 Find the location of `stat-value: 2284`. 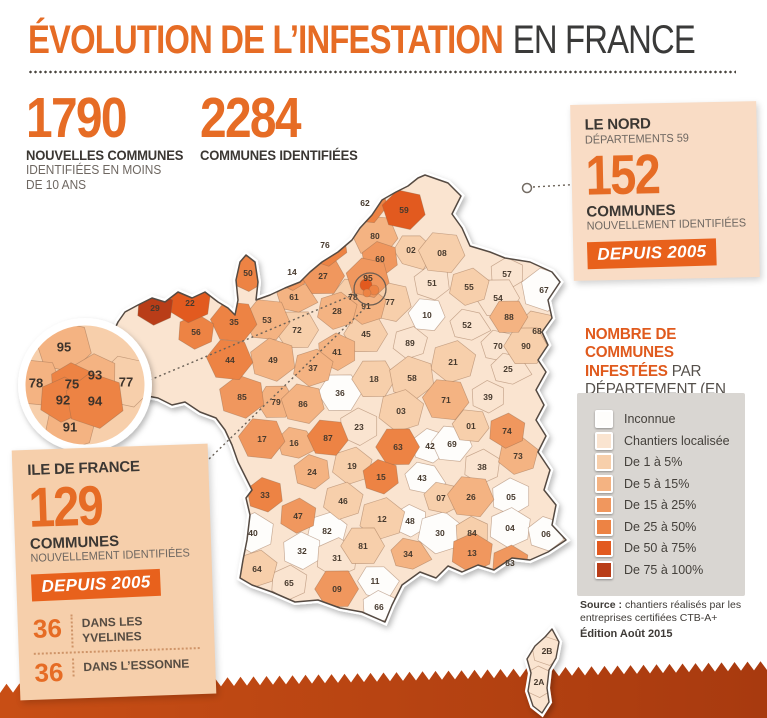

stat-value: 2284 is located at coordinates (250, 118).